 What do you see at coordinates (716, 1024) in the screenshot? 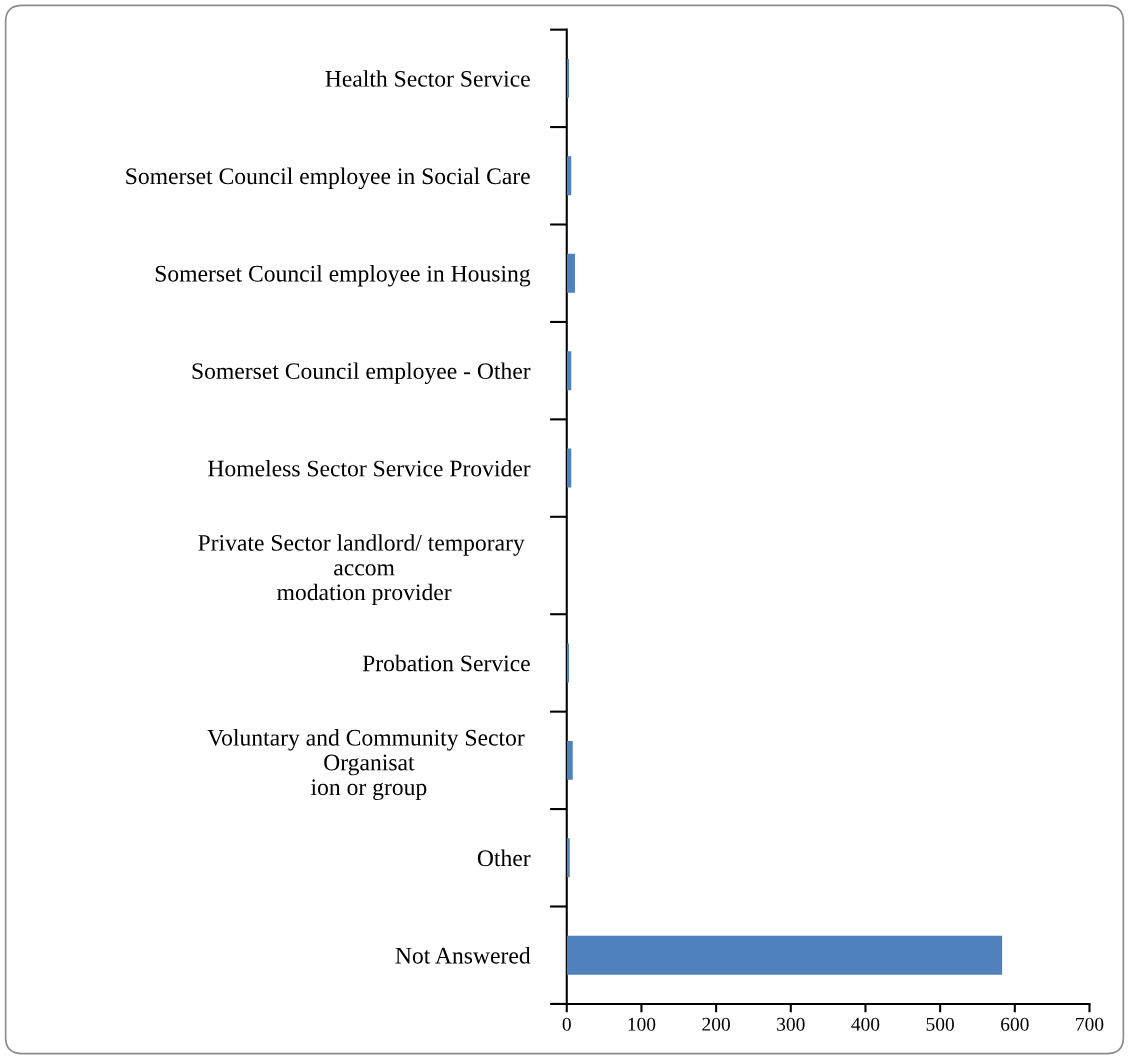
I see `x-tick-label: 200` at bounding box center [716, 1024].